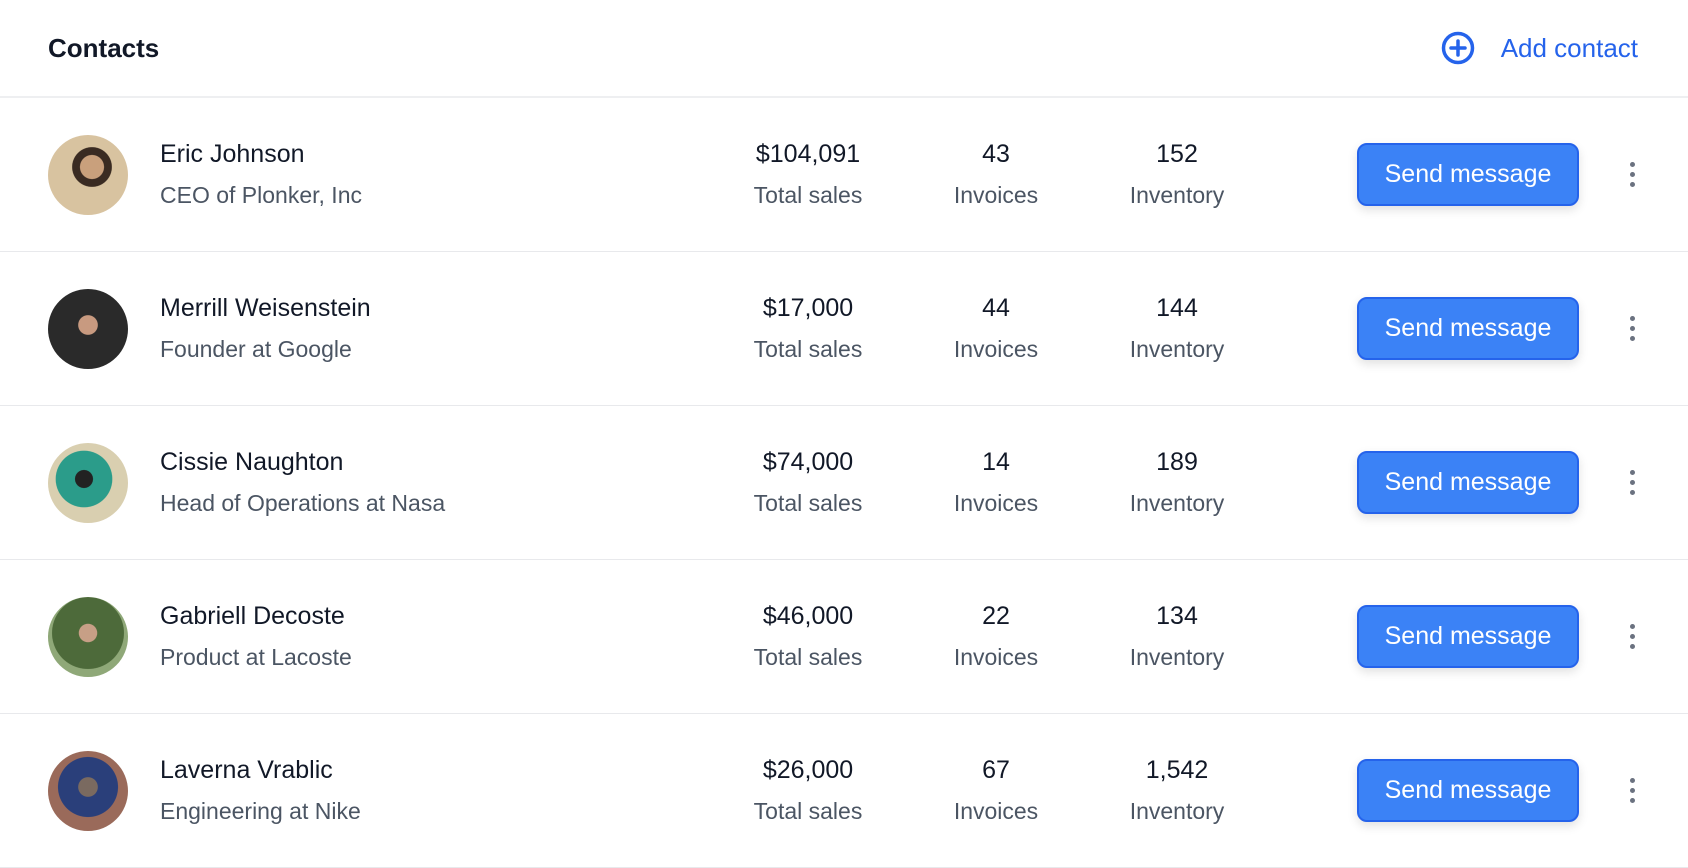 This screenshot has height=868, width=1688. I want to click on total-sales-value: $26,000, so click(808, 770).